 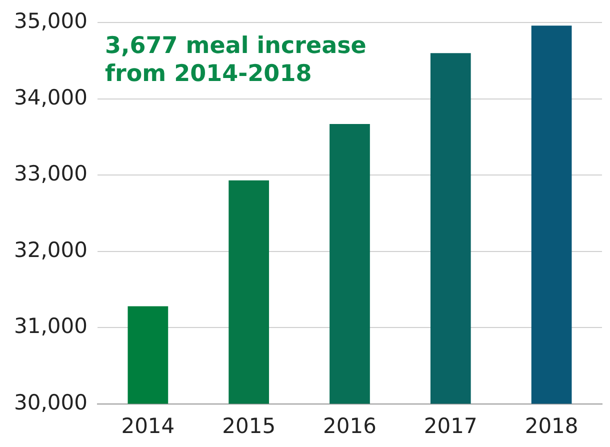 What do you see at coordinates (51, 250) in the screenshot?
I see `y-tick-label: 32,000` at bounding box center [51, 250].